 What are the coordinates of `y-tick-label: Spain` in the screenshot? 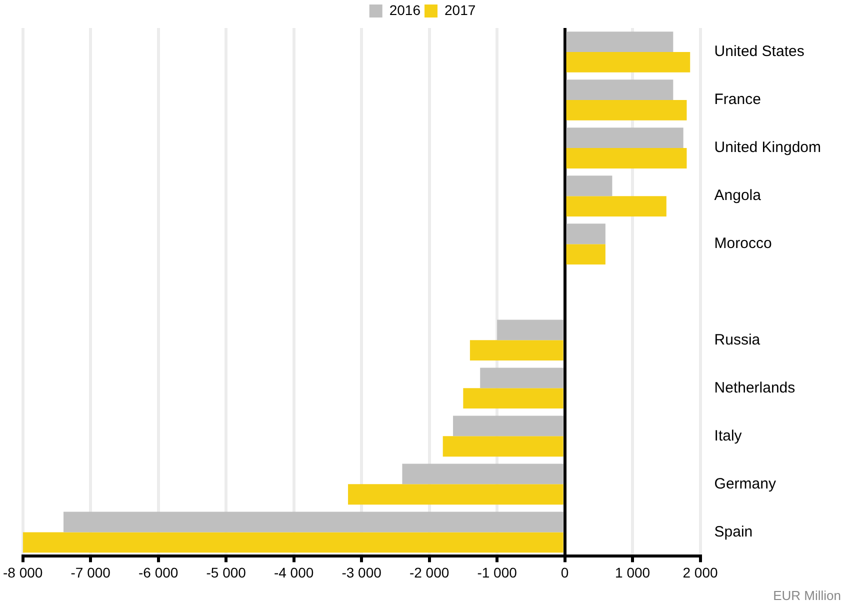 It's located at (733, 531).